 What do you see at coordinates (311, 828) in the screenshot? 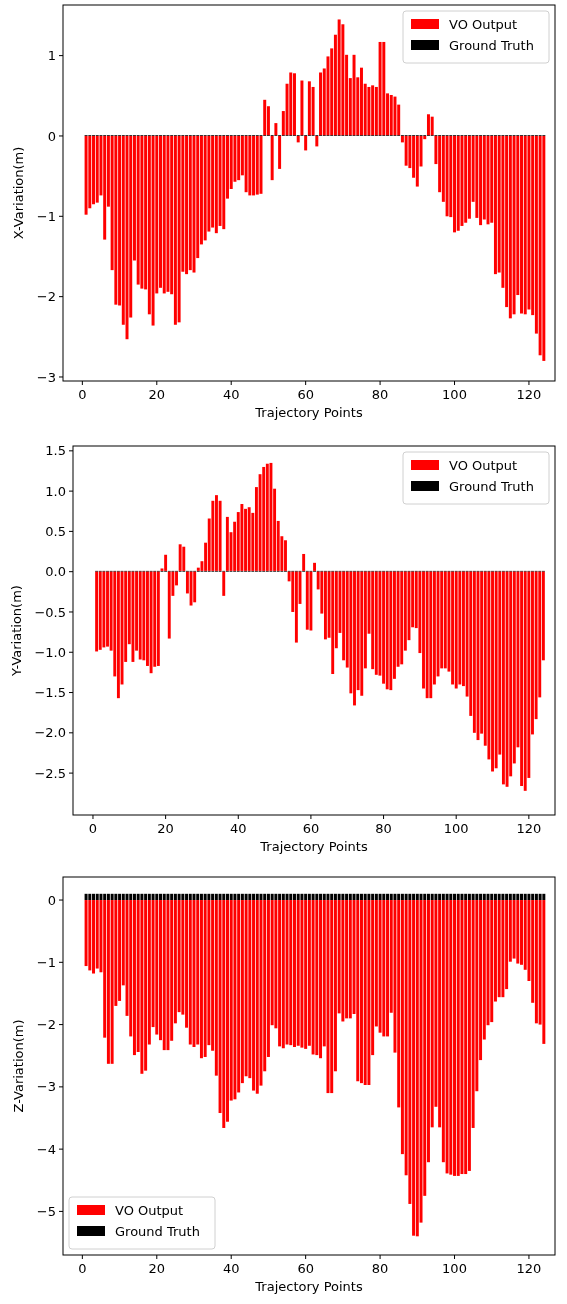
I see `x-tick-label: 60` at bounding box center [311, 828].